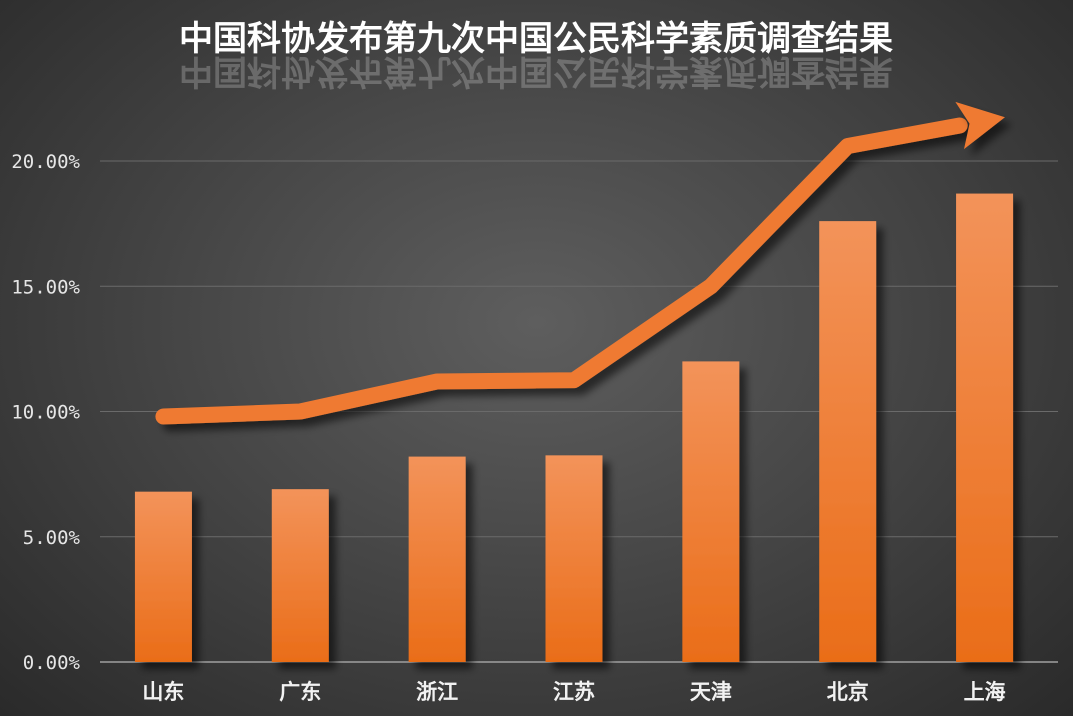 Image resolution: width=1073 pixels, height=716 pixels. Describe the element at coordinates (536, 71) in the screenshot. I see `chart-title-reflection: 中国科协发布第九次中国公民科学素质调查结果` at that location.